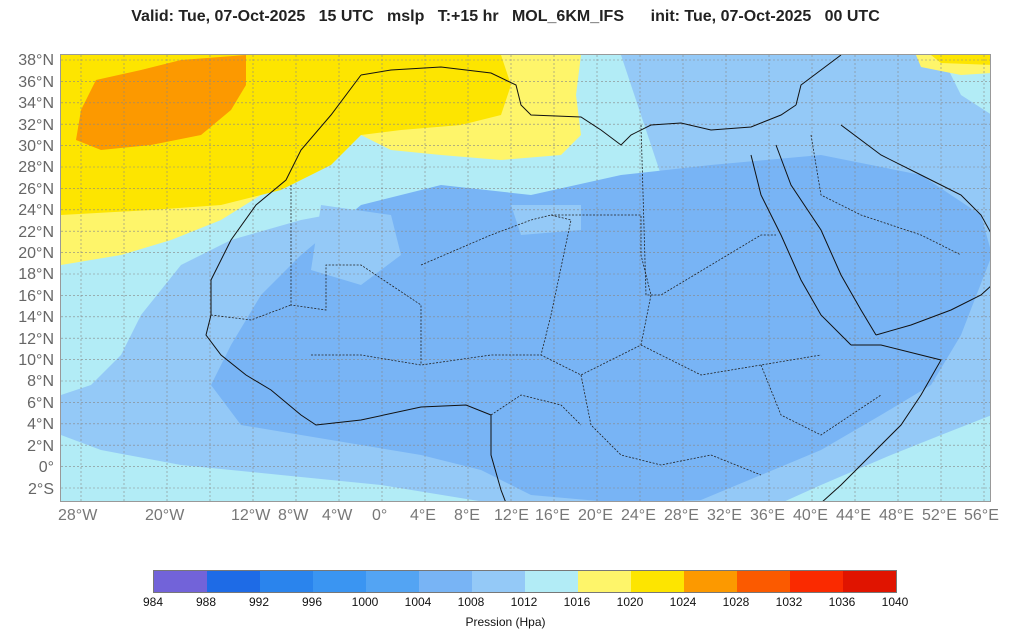 The width and height of the screenshot is (1011, 641). I want to click on lat-label: 30°N, so click(36, 146).